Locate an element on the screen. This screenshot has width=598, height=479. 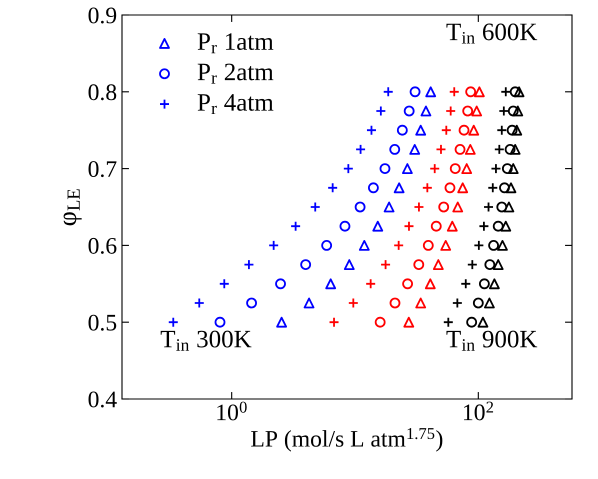
y-tick-label: 0.7 is located at coordinates (102, 169).